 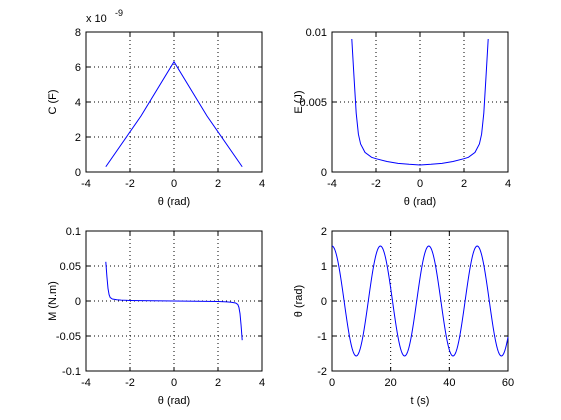 I want to click on y-tick-label: -0.1, so click(x=71, y=372).